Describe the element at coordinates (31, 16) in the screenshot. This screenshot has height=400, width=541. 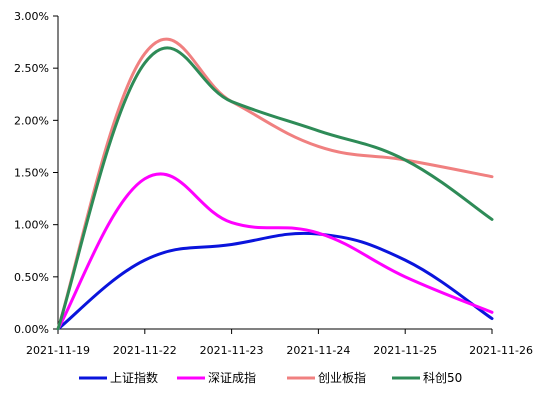
I see `y-tick-label: 3.00%` at that location.